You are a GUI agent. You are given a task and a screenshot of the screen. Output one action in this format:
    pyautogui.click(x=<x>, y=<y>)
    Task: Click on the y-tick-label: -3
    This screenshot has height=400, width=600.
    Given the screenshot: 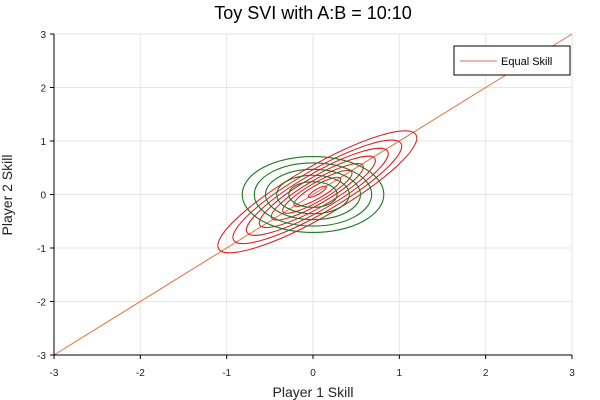 What is the action you would take?
    pyautogui.click(x=41, y=356)
    